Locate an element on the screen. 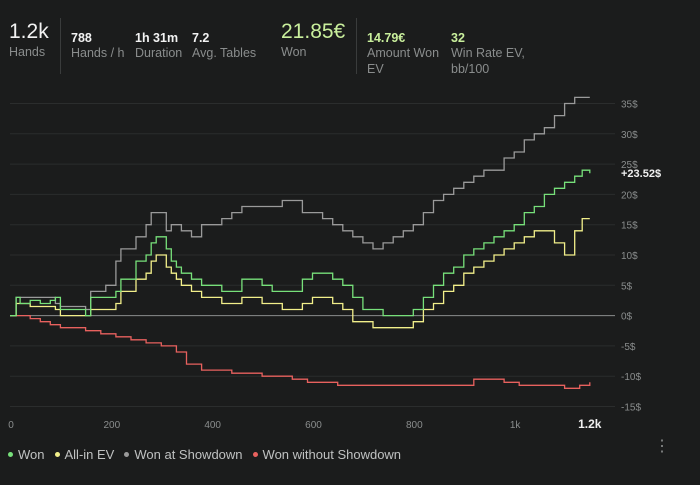 This screenshot has height=485, width=700. stat-value: 1h 31m is located at coordinates (157, 38).